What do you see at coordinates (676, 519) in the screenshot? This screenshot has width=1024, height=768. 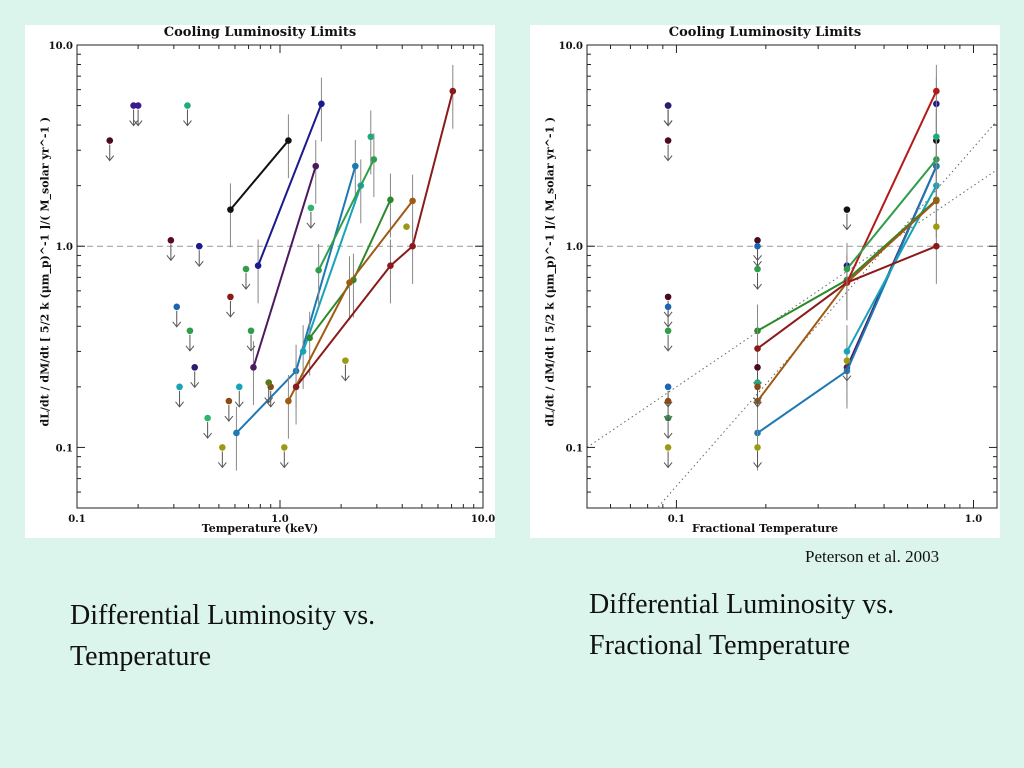 I see `right-x-tick-label: 0.1` at bounding box center [676, 519].